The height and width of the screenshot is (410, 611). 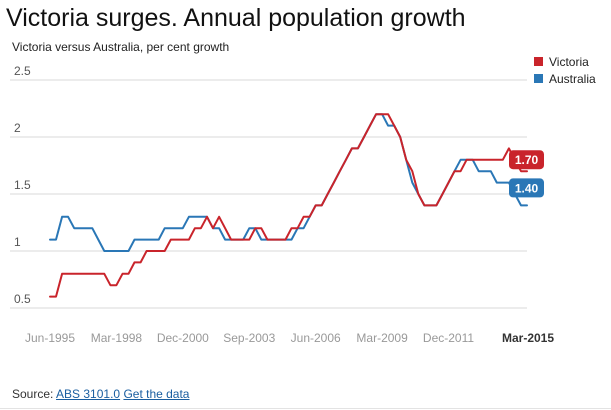 I want to click on footer-divider, so click(x=305, y=408).